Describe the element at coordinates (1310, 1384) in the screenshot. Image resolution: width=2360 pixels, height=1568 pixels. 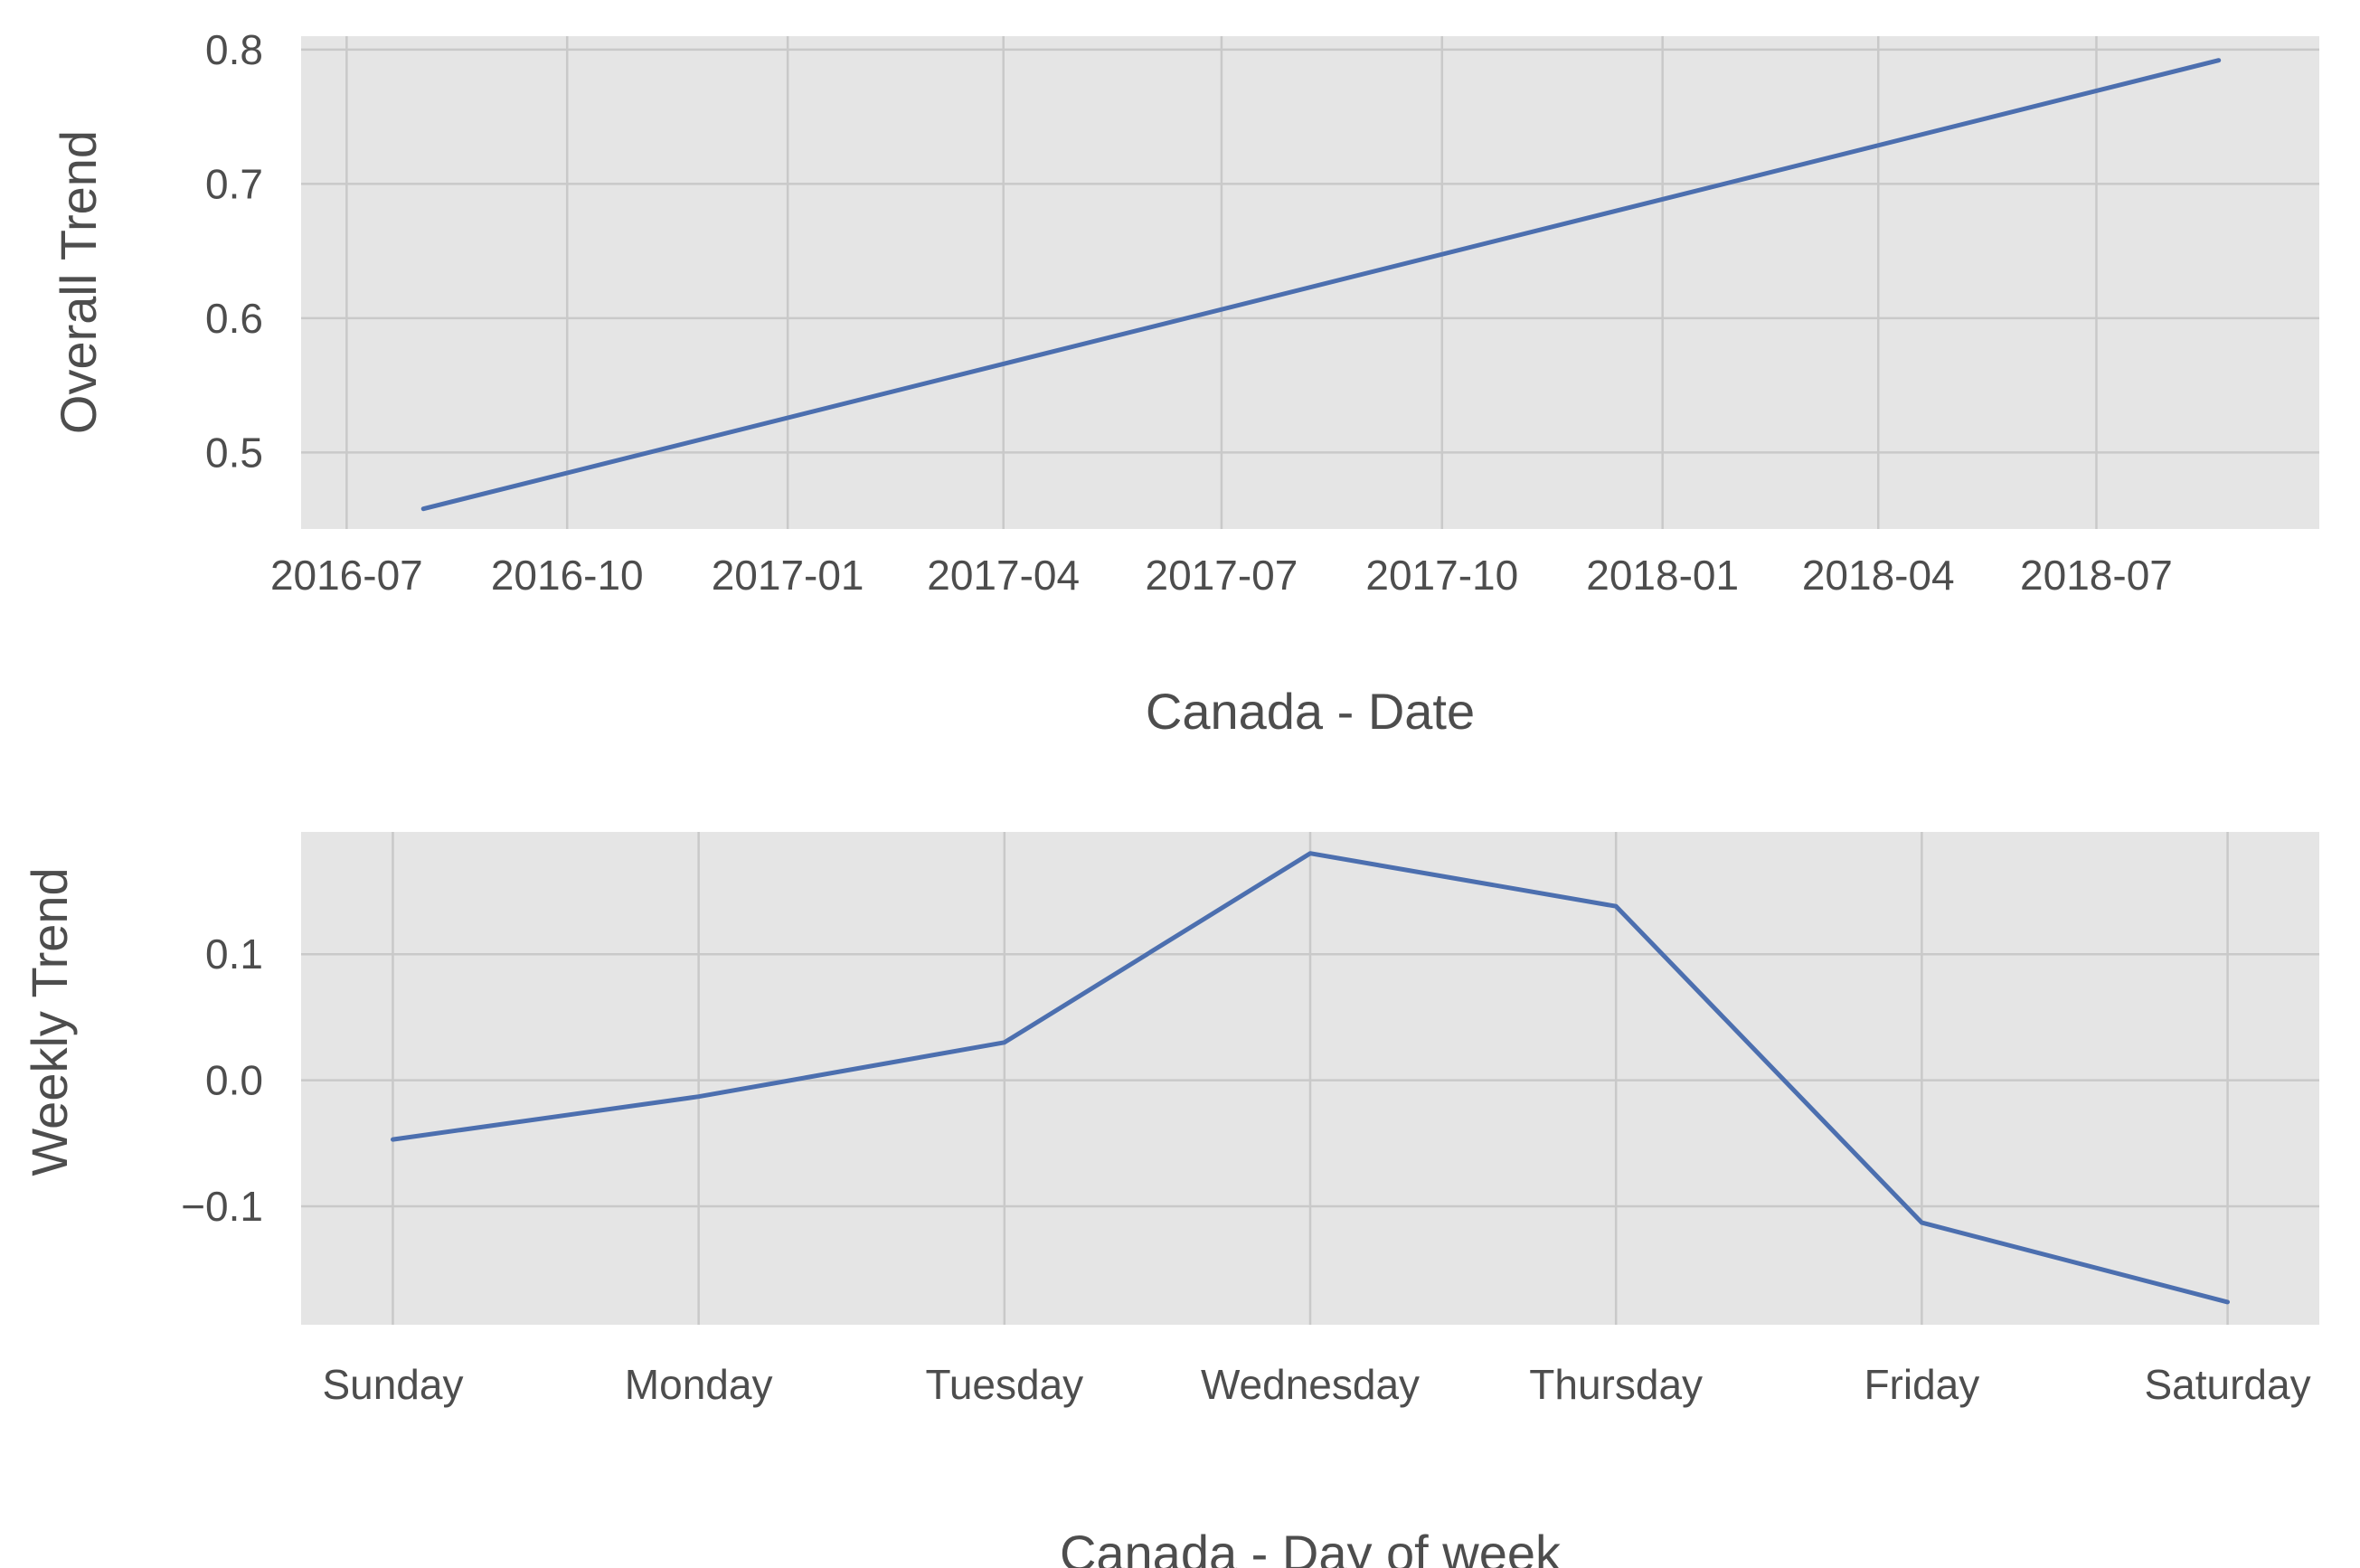
I see `weekly-trend-x-tick-label: Wednesday` at that location.